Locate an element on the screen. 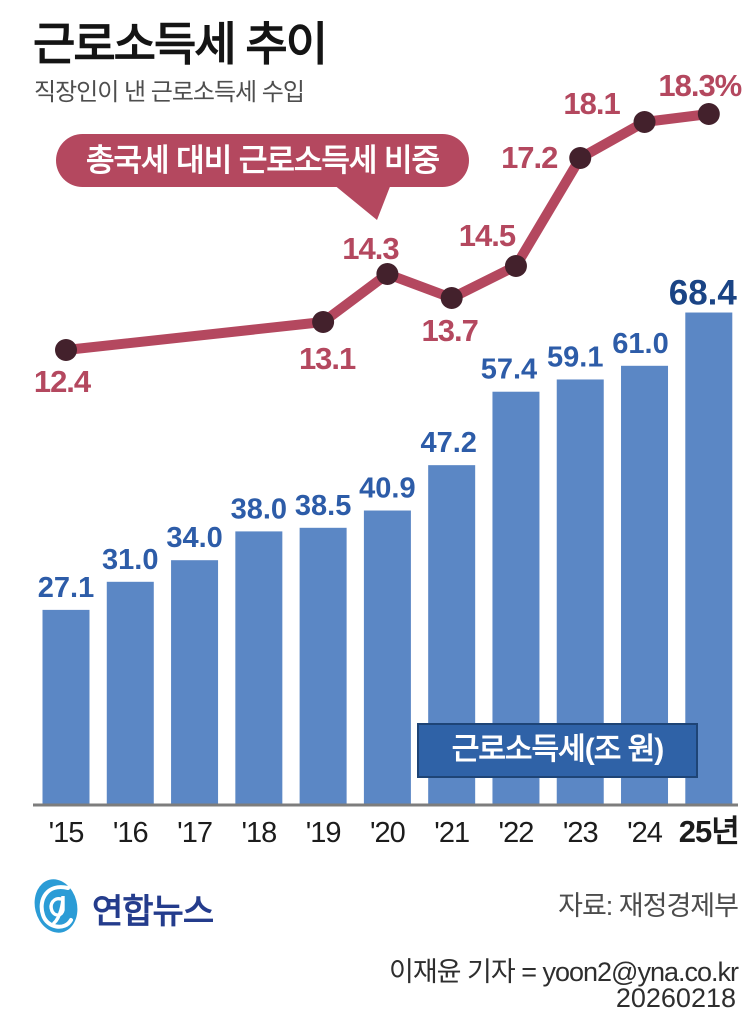  x-axis-label: '24 is located at coordinates (645, 833).